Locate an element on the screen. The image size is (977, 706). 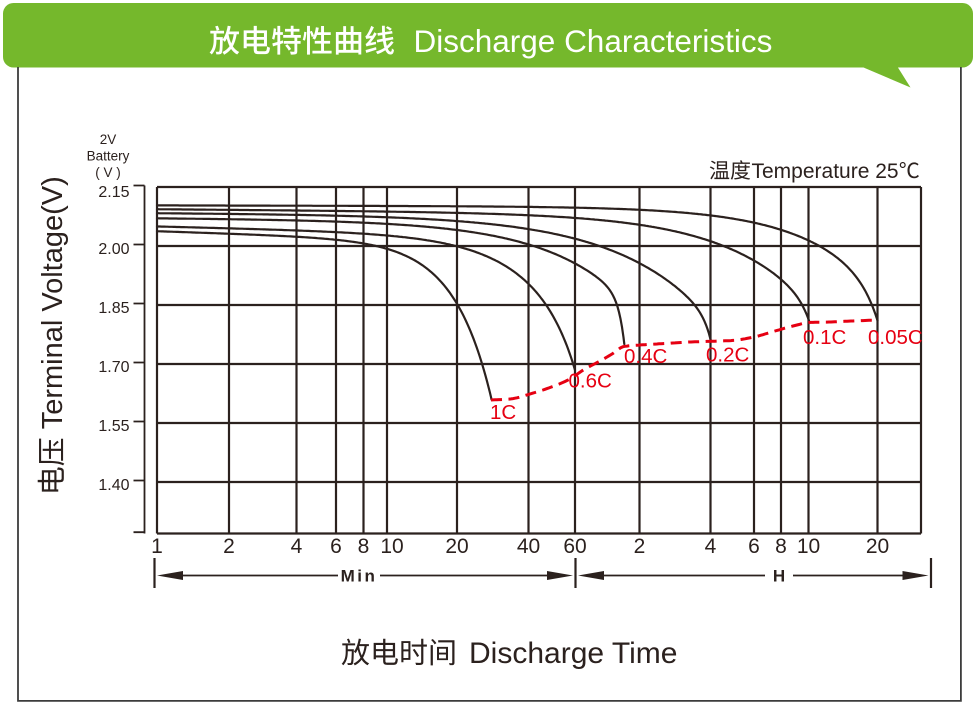
svg-text: 0.05C is located at coordinates (895, 337).